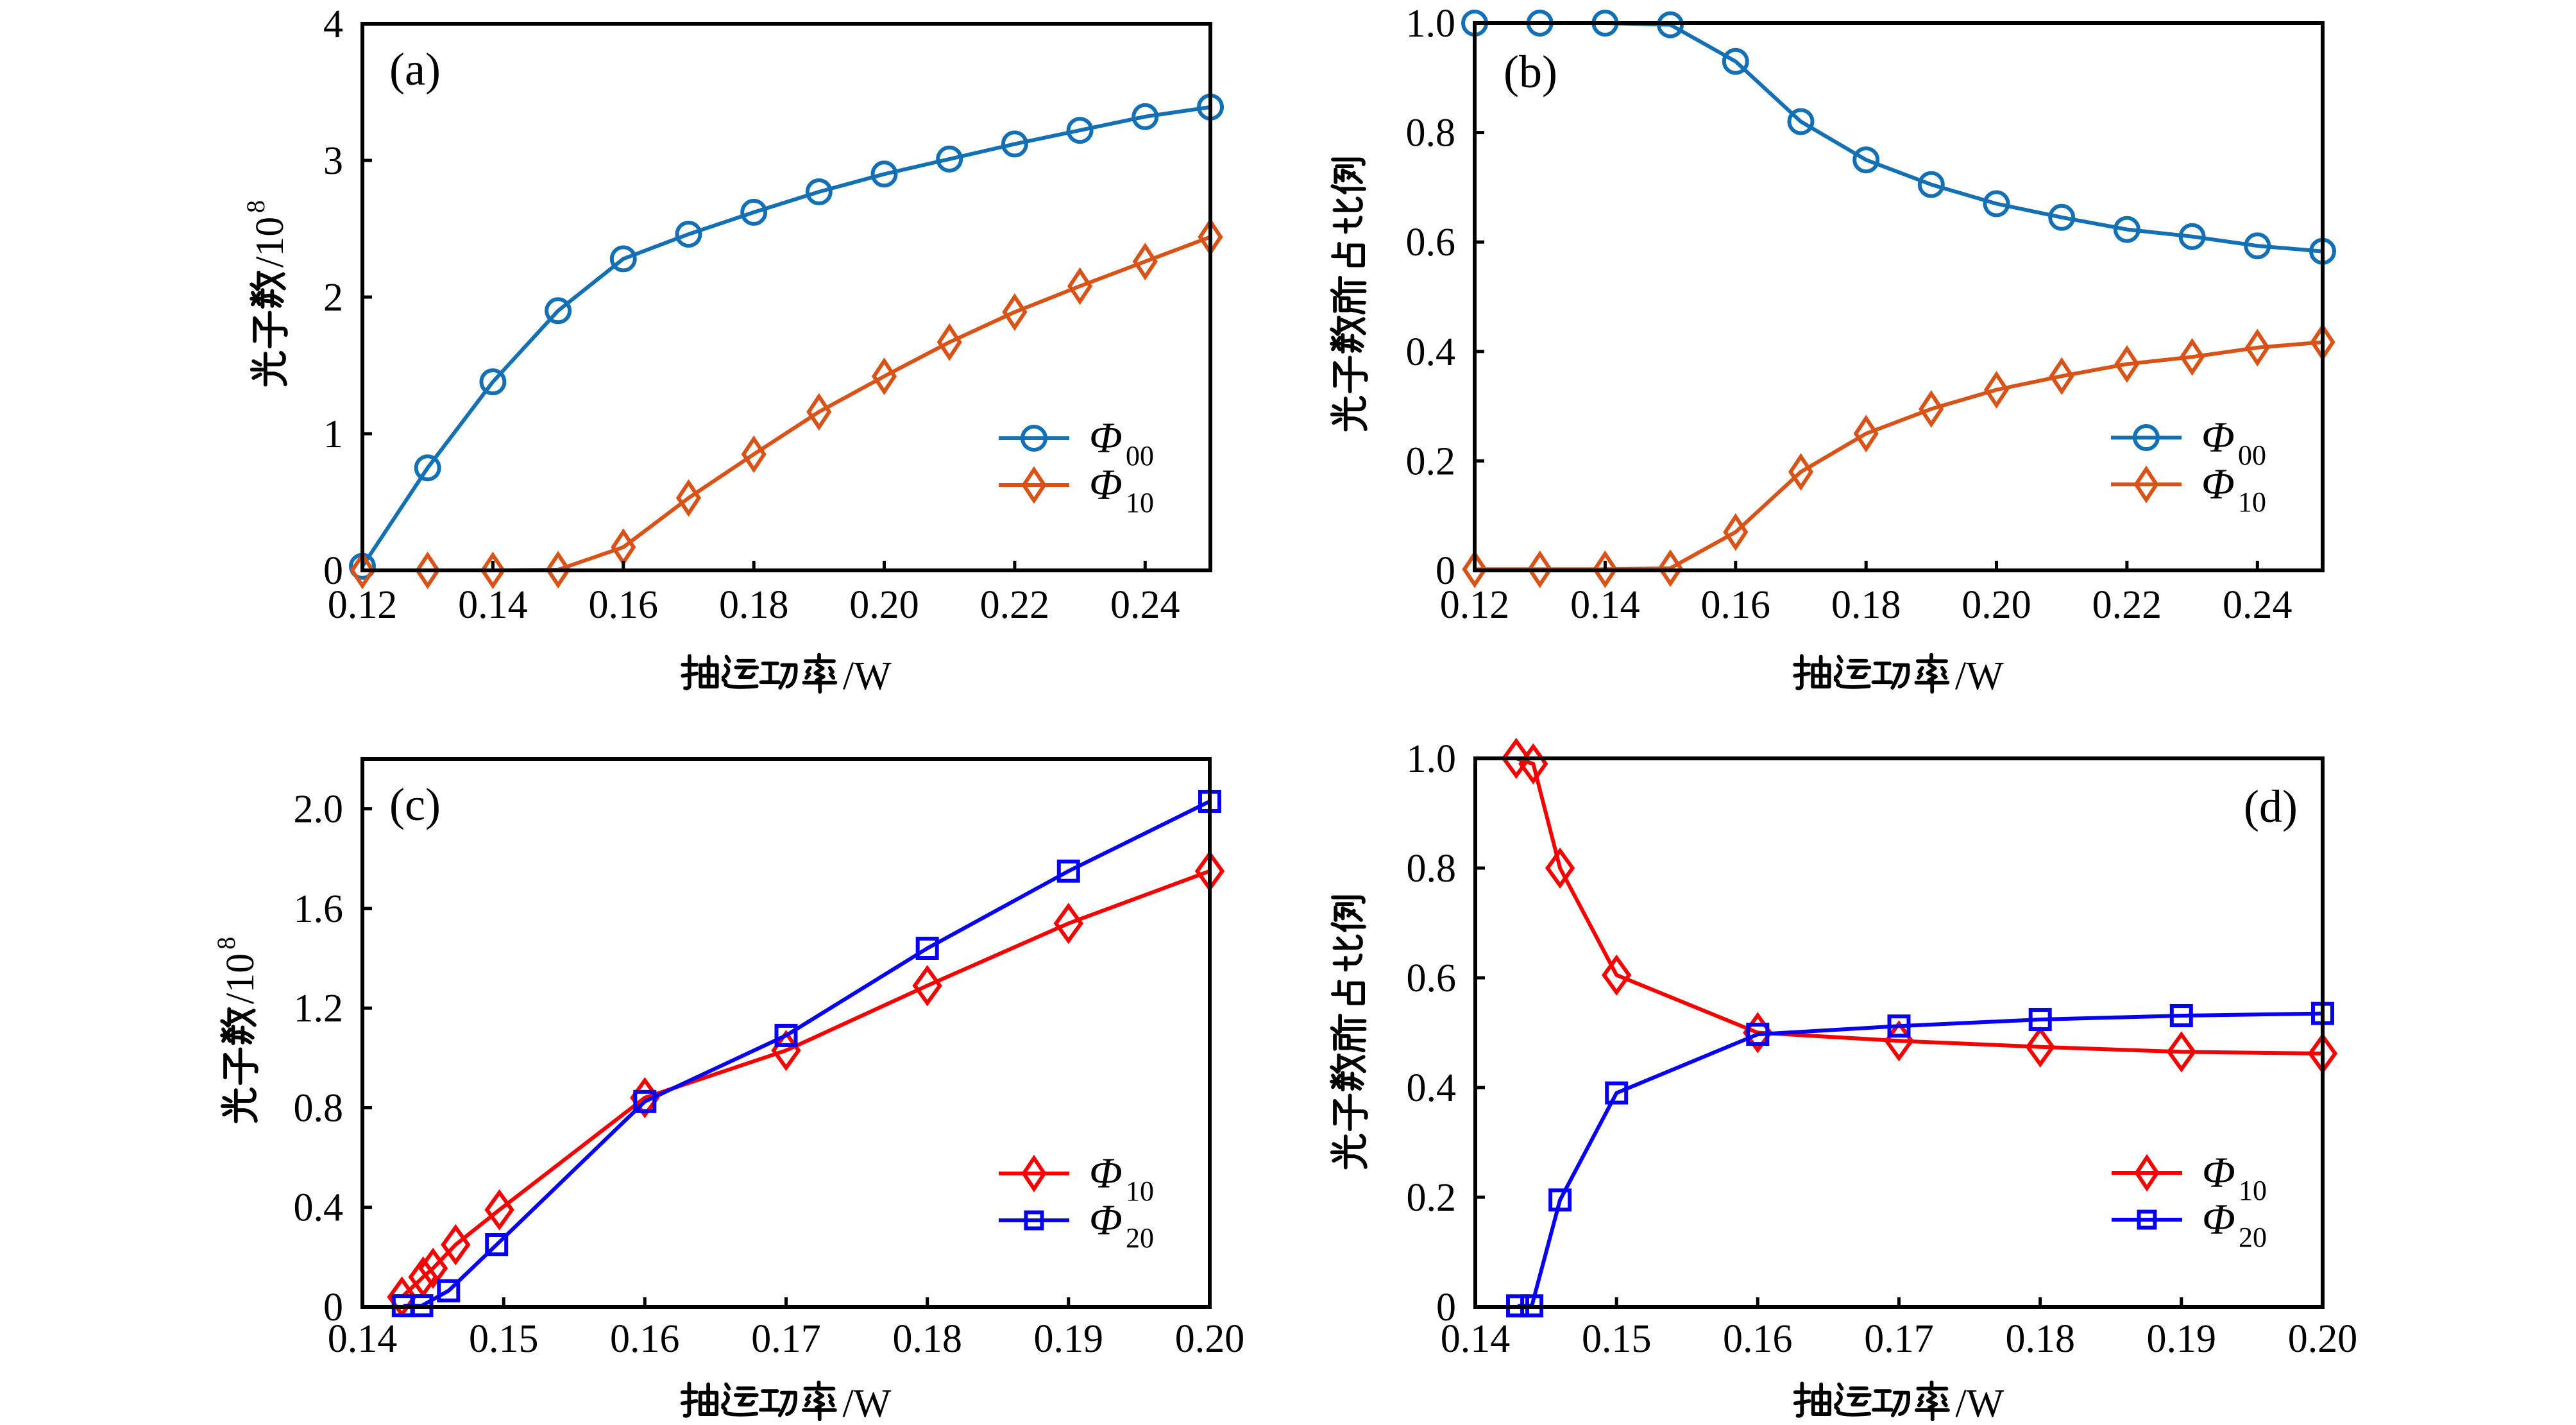 Image resolution: width=2576 pixels, height=1425 pixels. What do you see at coordinates (333, 298) in the screenshot?
I see `svg-text: 2` at bounding box center [333, 298].